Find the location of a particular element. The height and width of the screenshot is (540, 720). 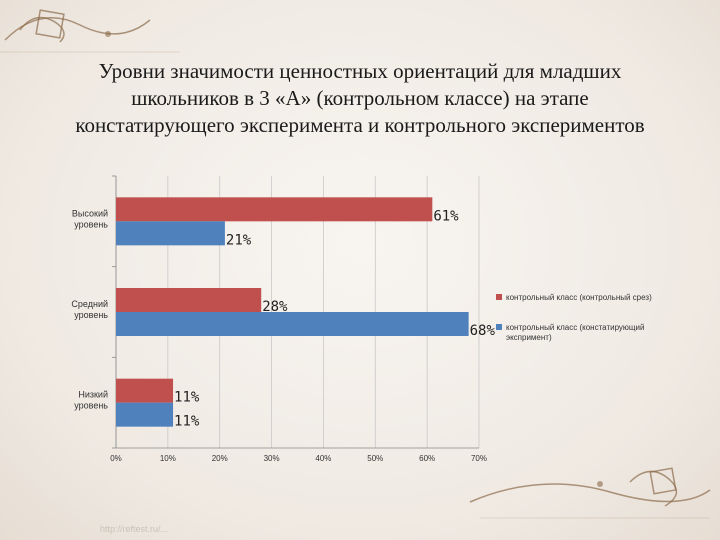

data-label: 68% is located at coordinates (483, 331).